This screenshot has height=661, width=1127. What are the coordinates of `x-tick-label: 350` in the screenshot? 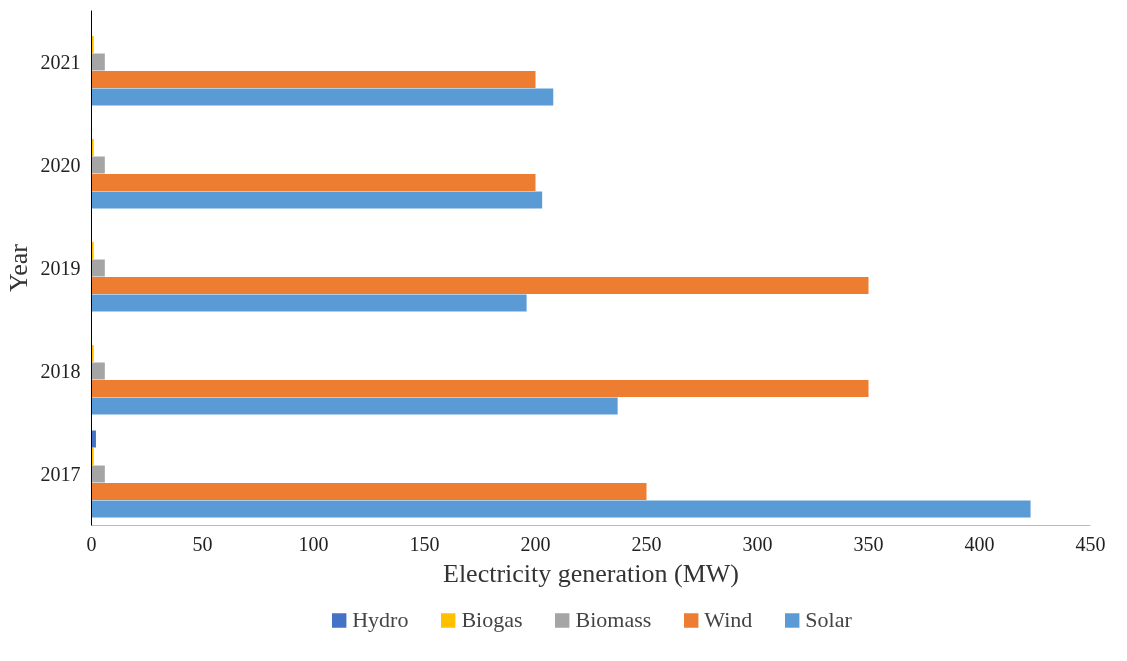 It's located at (868, 543).